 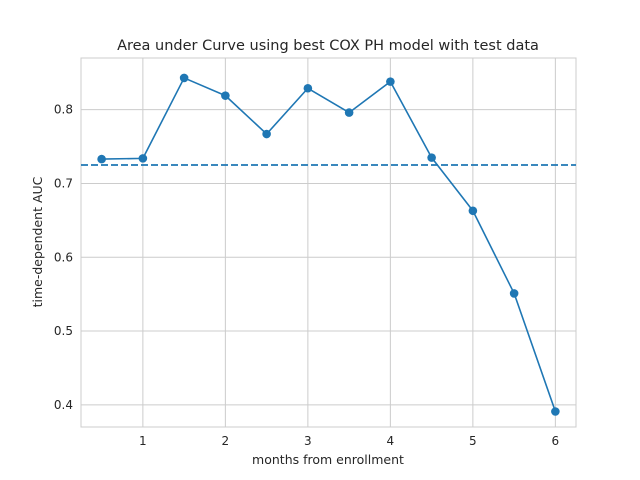 What do you see at coordinates (63, 331) in the screenshot?
I see `y-tick-label: 0.5` at bounding box center [63, 331].